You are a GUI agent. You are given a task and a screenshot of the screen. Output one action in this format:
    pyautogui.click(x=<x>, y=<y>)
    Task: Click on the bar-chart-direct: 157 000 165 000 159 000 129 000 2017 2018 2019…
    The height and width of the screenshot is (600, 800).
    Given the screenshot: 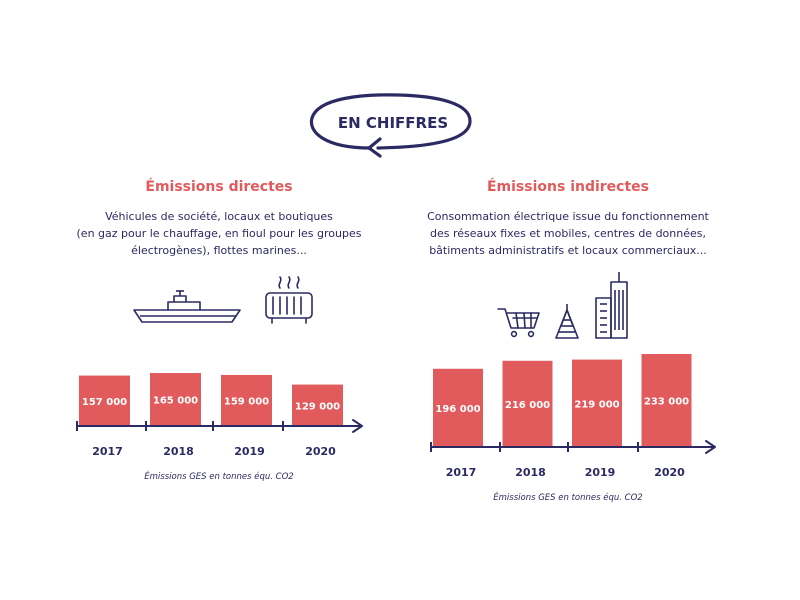 What is the action you would take?
    pyautogui.click(x=219, y=415)
    